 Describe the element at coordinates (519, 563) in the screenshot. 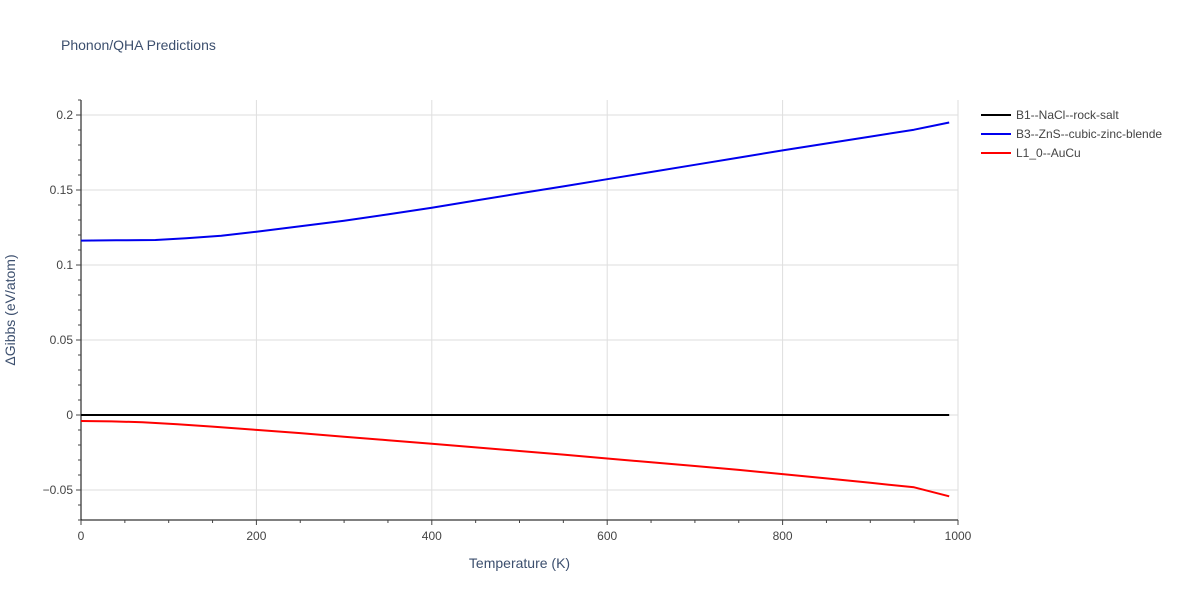

I see `x-axis-title: Temperature (K)` at that location.